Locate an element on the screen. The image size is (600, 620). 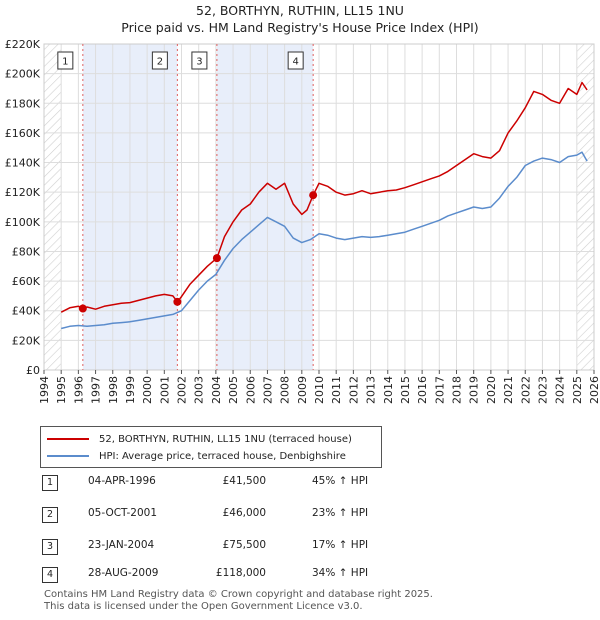
sale-label-text: 4 is located at coordinates (295, 62).